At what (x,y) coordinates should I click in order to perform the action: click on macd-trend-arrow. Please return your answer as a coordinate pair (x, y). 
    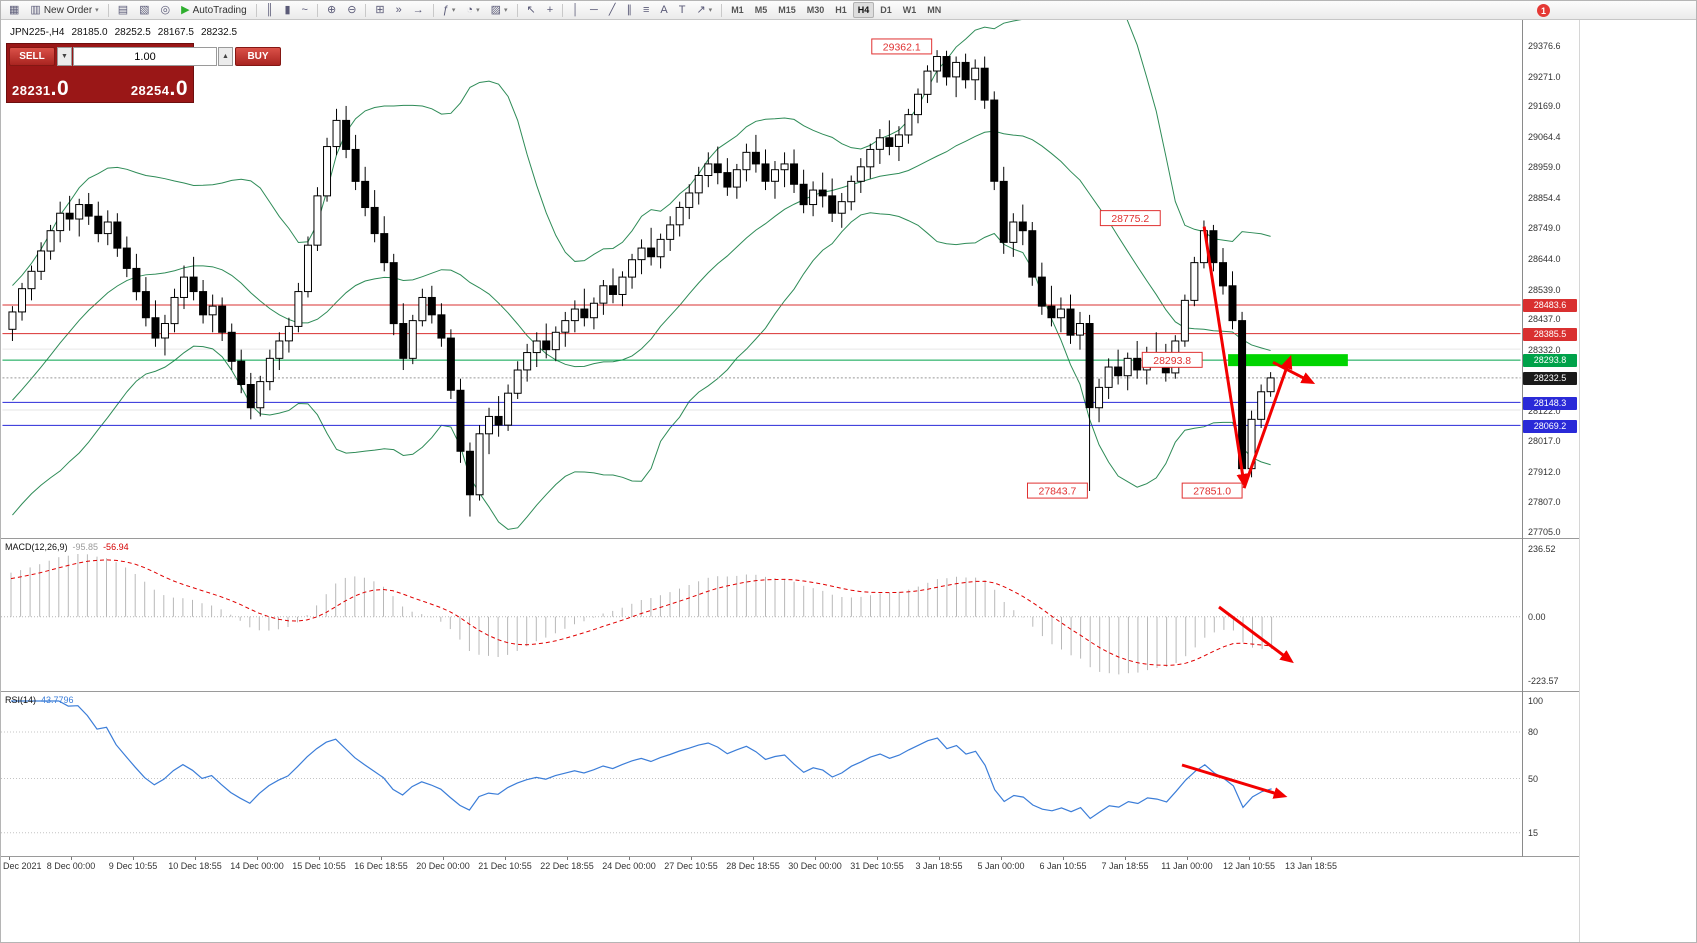
    Looking at the image, I should click on (1256, 634).